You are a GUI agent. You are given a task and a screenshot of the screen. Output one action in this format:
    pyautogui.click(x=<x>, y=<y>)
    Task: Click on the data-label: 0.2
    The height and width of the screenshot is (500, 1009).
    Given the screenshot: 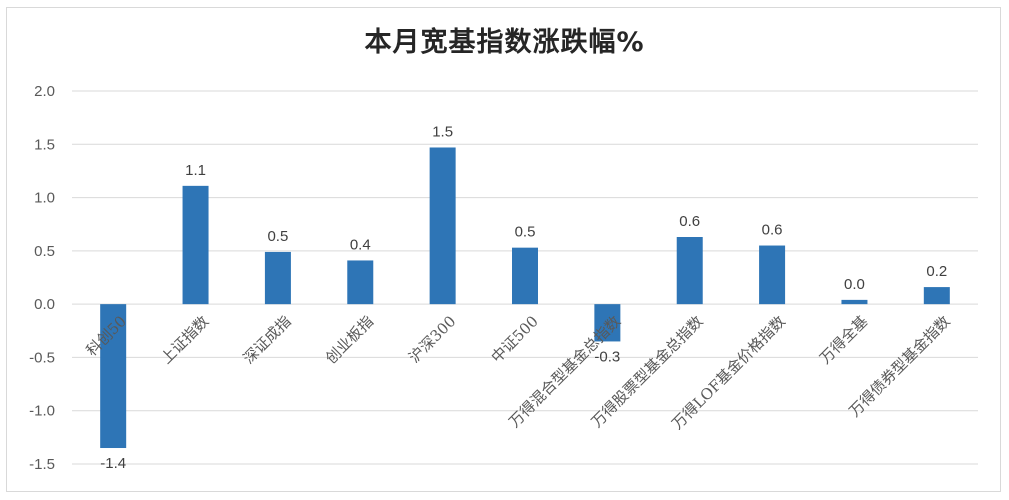 What is the action you would take?
    pyautogui.click(x=936, y=271)
    